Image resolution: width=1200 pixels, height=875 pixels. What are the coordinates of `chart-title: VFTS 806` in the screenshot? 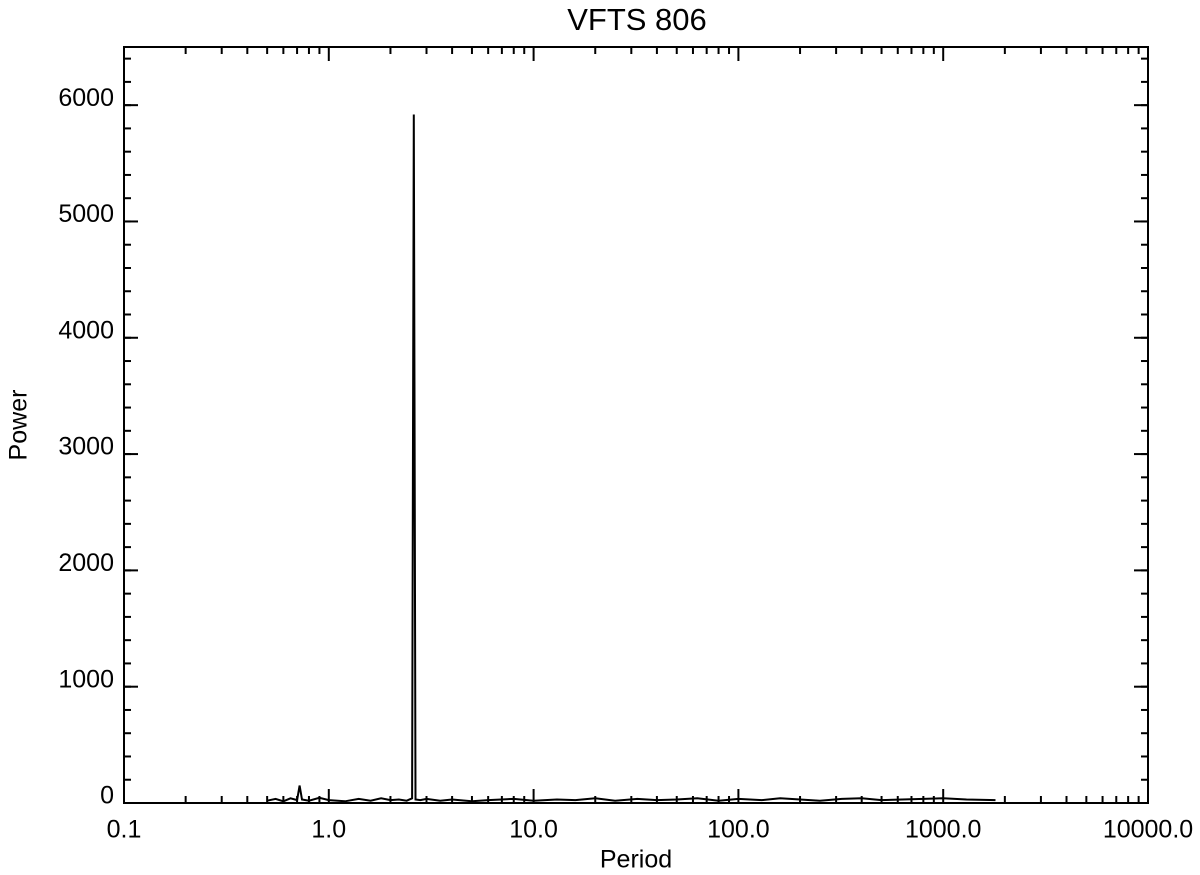 It's located at (637, 19).